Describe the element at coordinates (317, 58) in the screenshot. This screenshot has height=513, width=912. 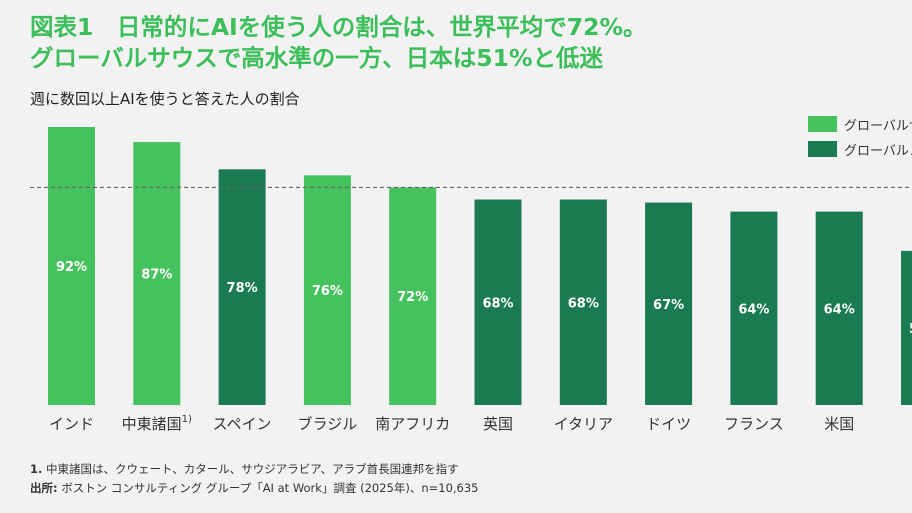
I see `title-line-2: グローバルサウスで高水準の一方、日本は51%と低迷` at that location.